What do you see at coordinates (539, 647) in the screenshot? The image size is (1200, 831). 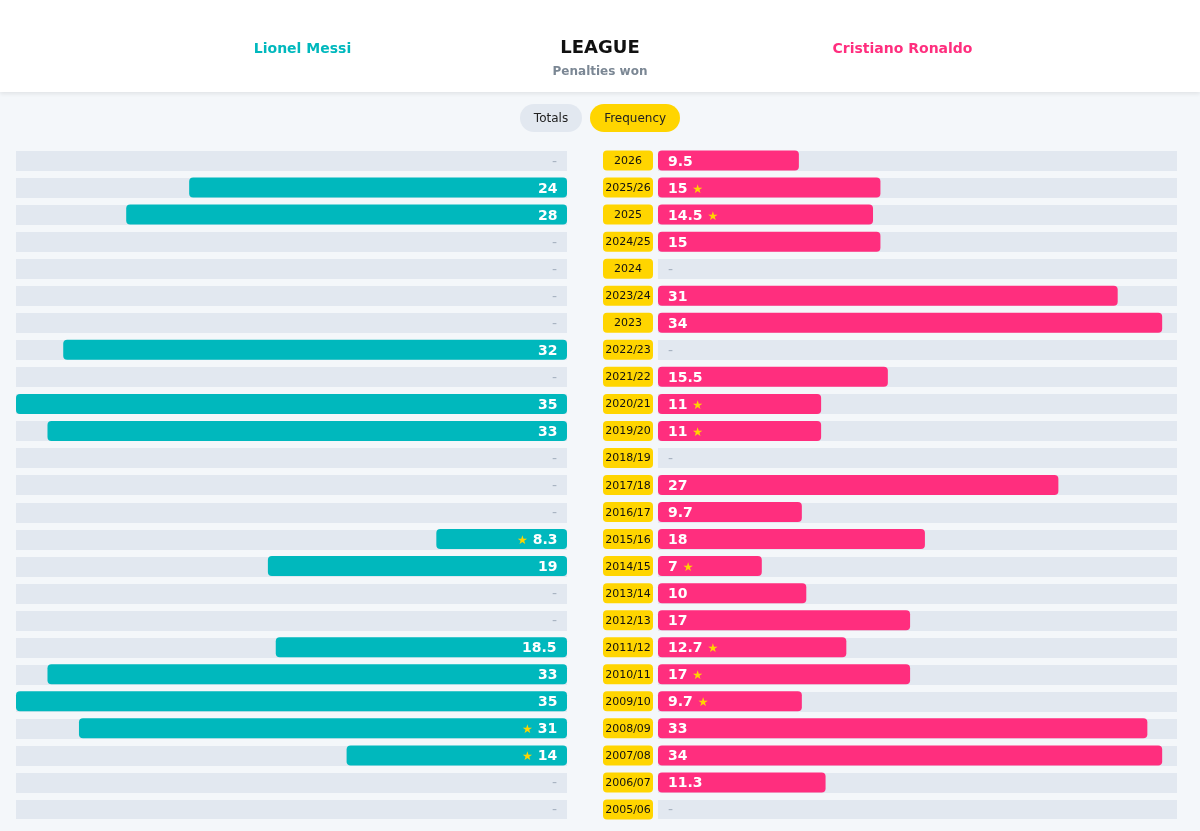 I see `data-label: 18.5` at bounding box center [539, 647].